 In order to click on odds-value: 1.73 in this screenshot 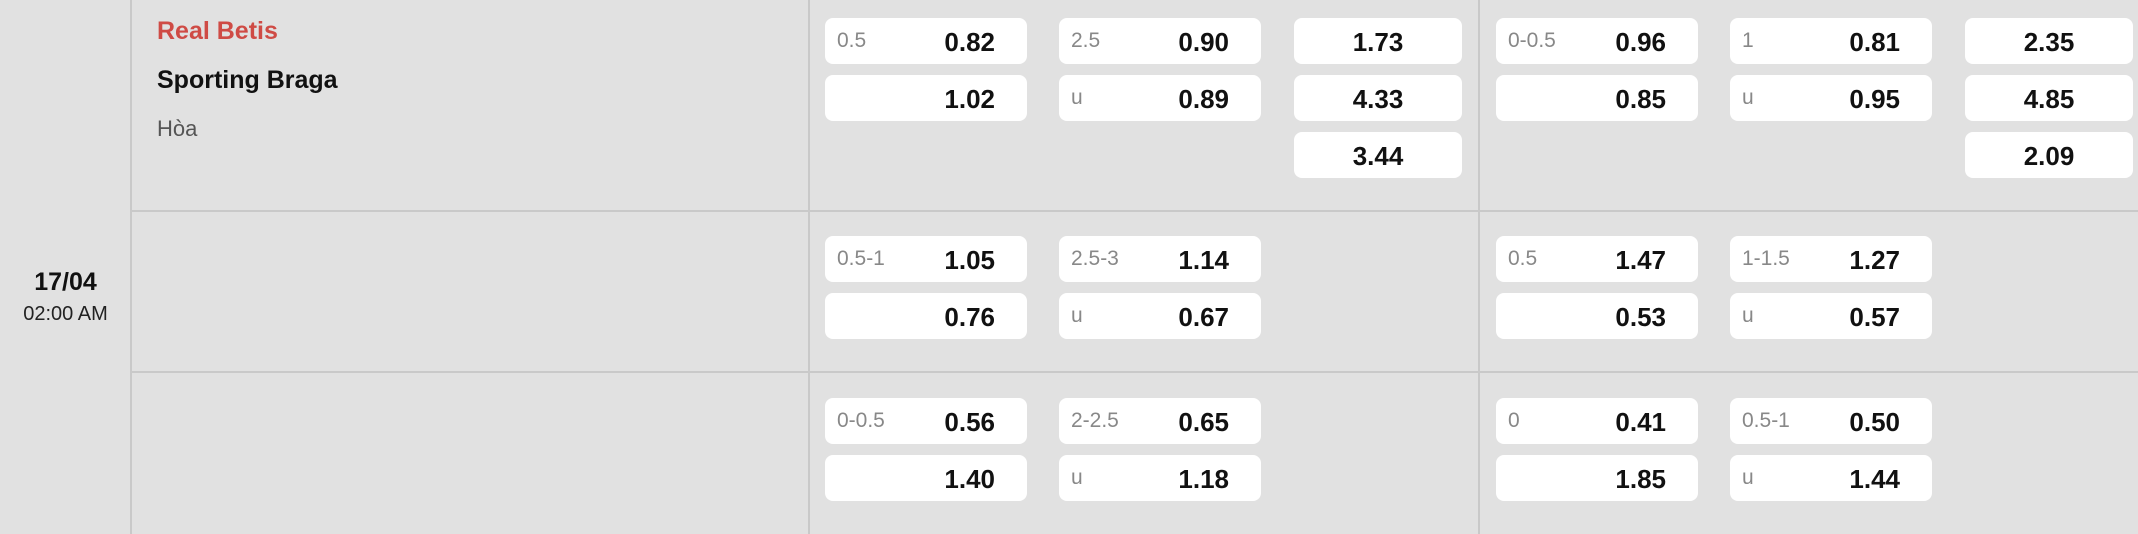, I will do `click(1378, 42)`.